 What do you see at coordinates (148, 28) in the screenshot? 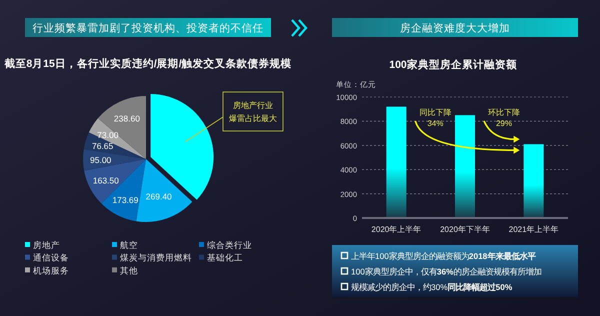
I see `chart-title: 行业频繁暴雷加剧了投资机构、投资者的不信任` at bounding box center [148, 28].